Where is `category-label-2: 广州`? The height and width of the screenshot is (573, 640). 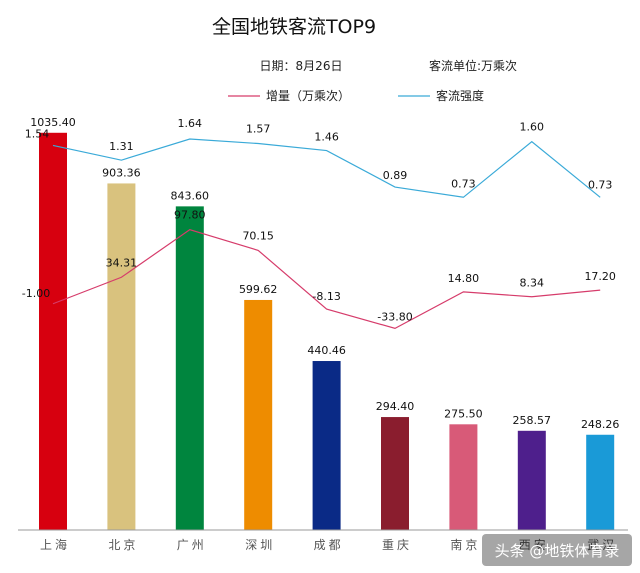 category-label-2: 广州 is located at coordinates (192, 545).